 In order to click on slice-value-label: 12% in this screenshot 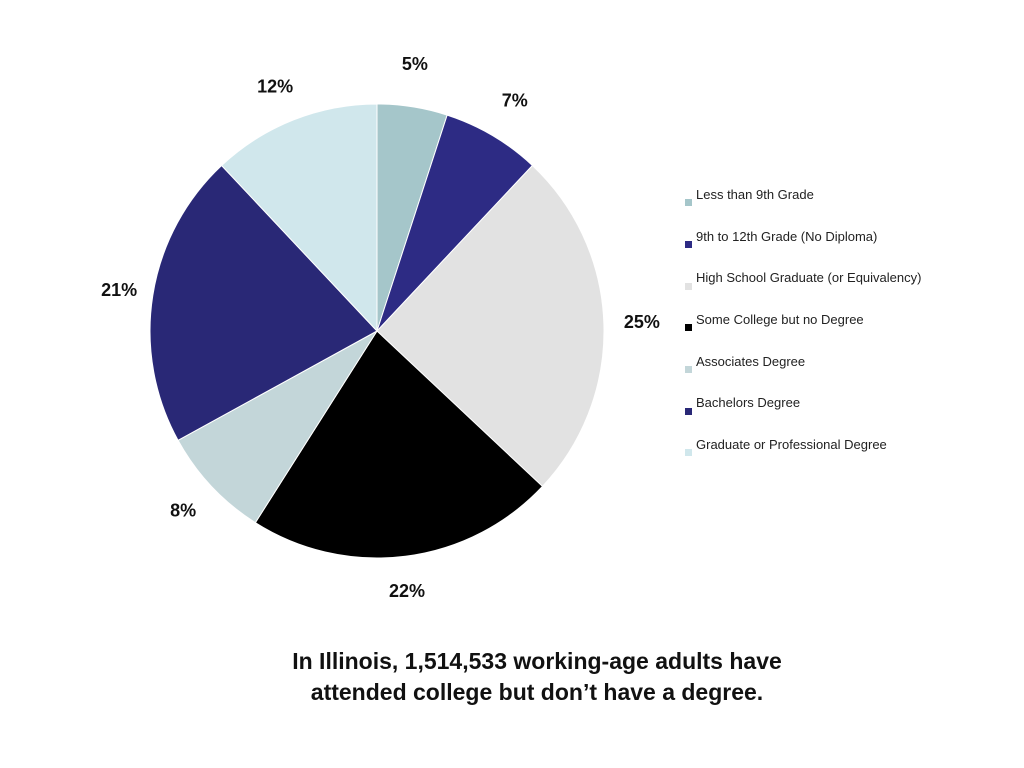, I will do `click(275, 87)`.